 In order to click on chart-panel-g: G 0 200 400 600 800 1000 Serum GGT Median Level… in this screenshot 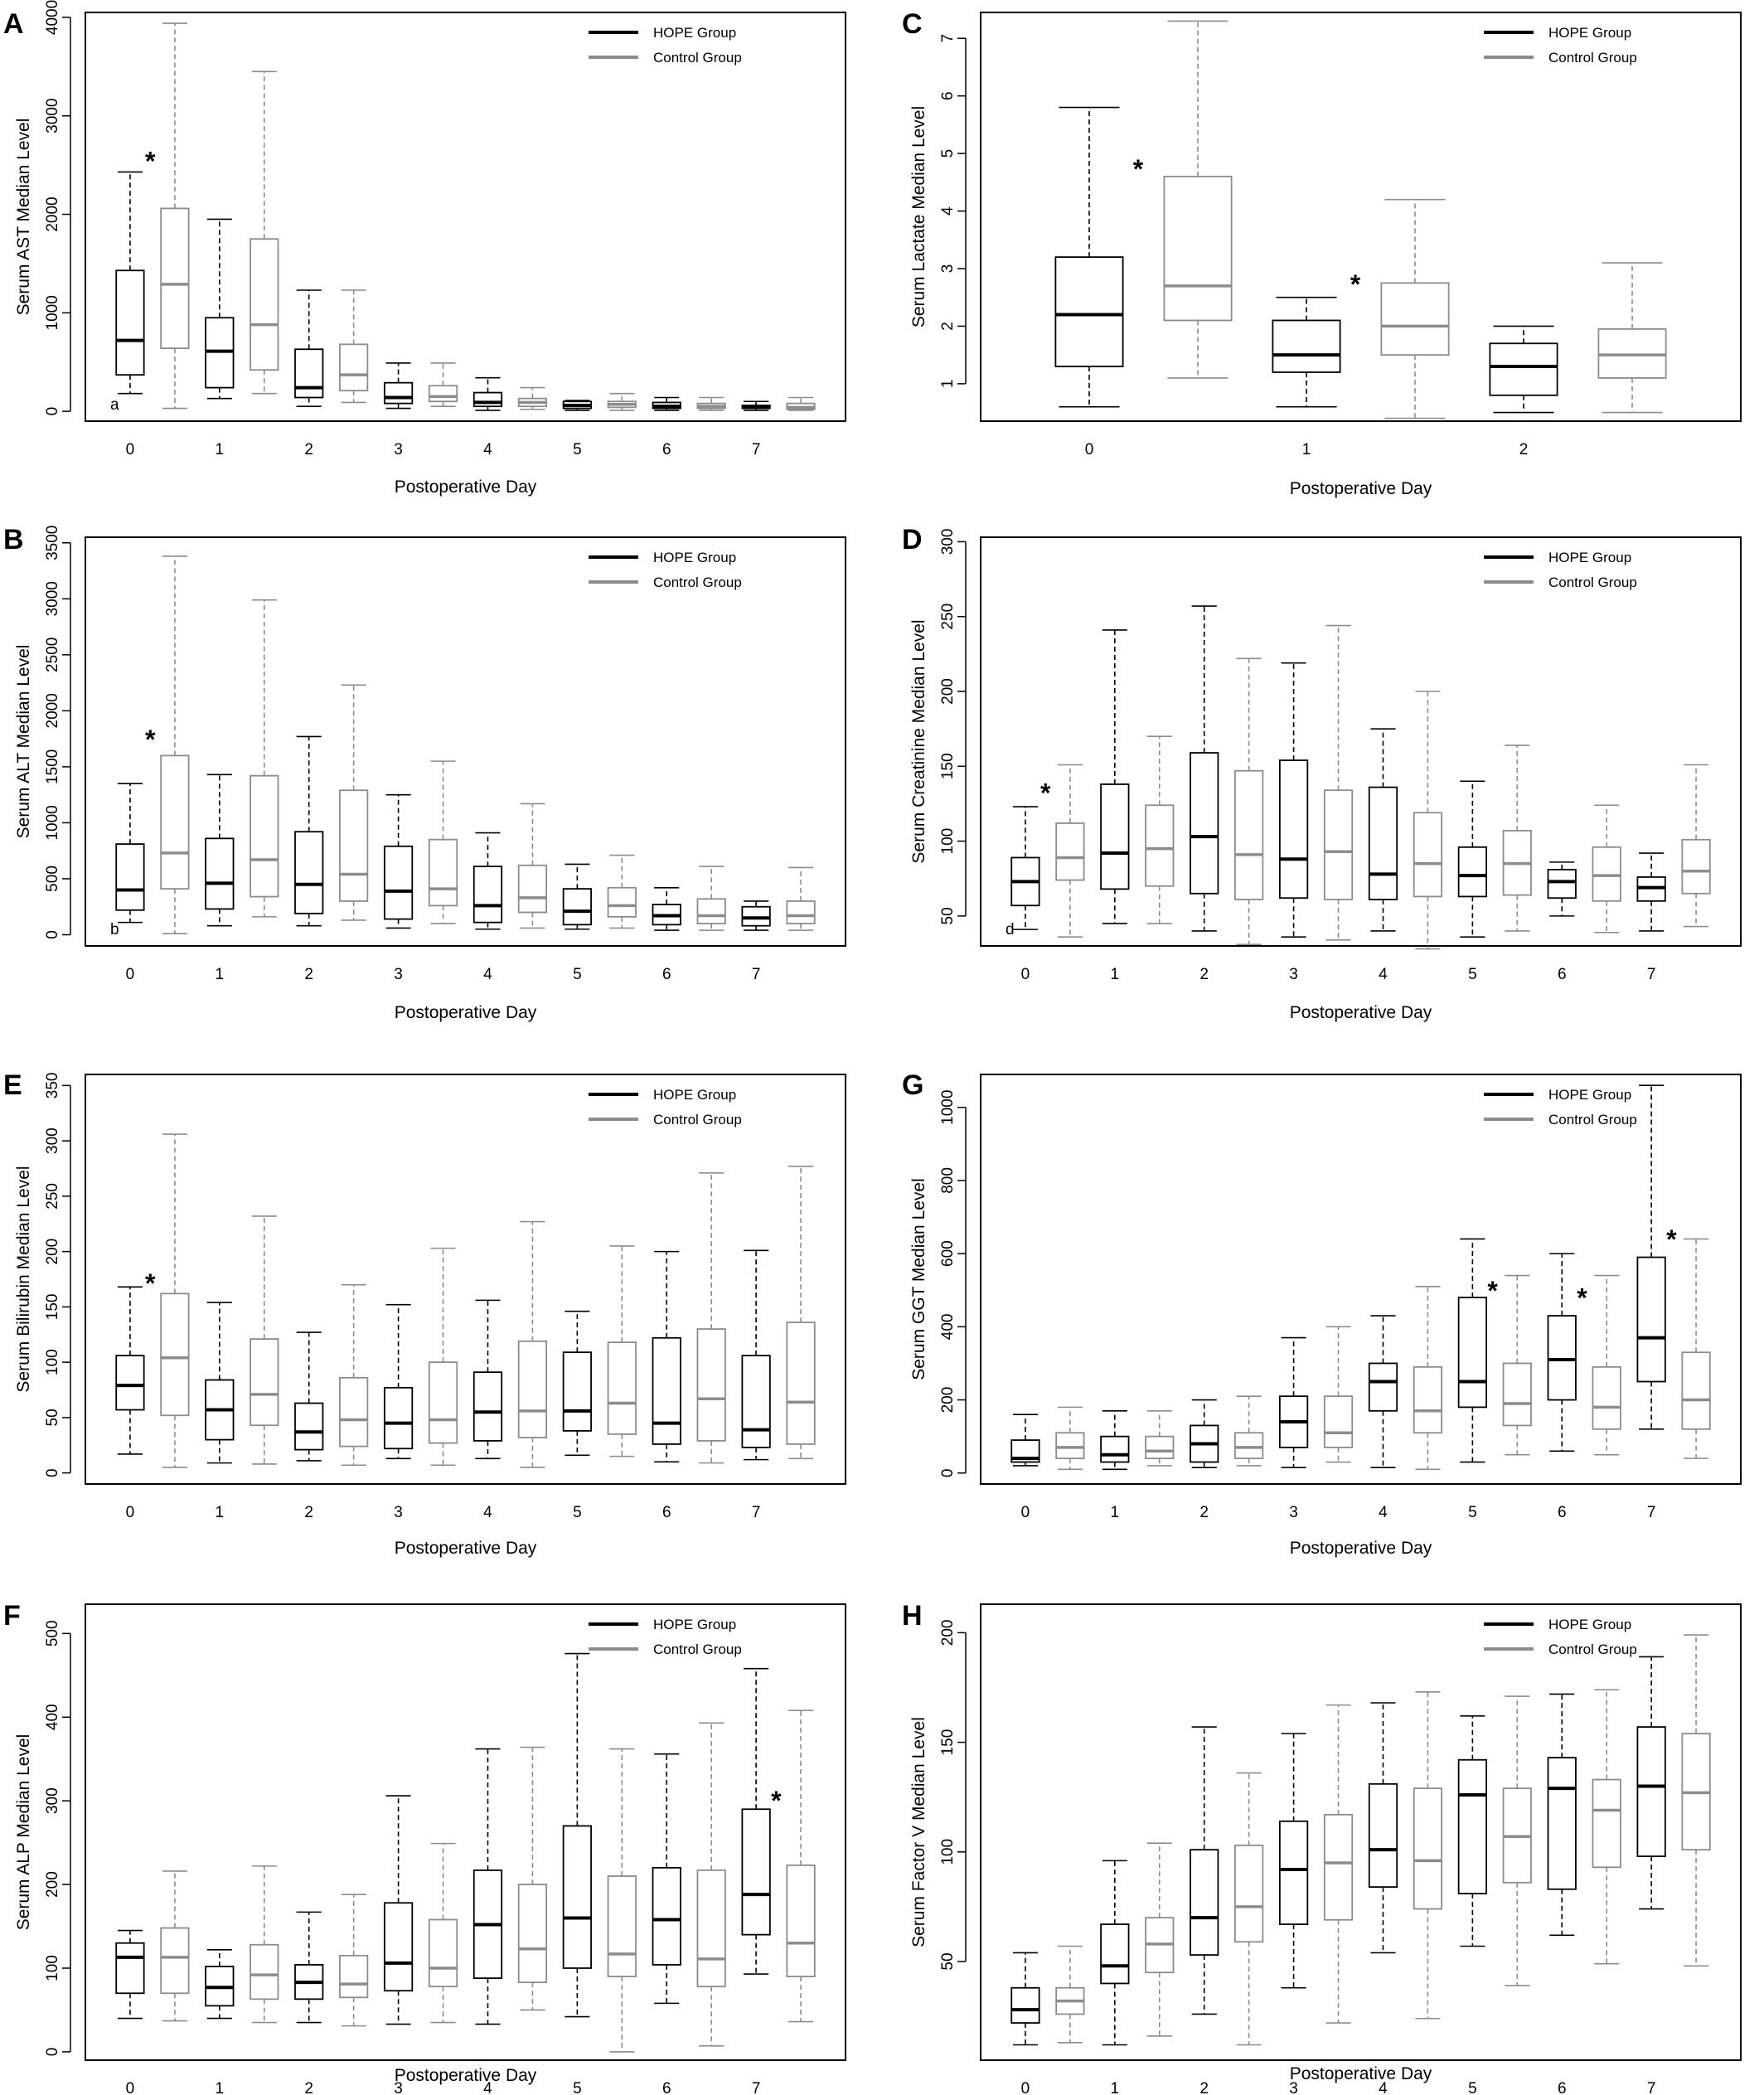, I will do `click(1322, 1313)`.